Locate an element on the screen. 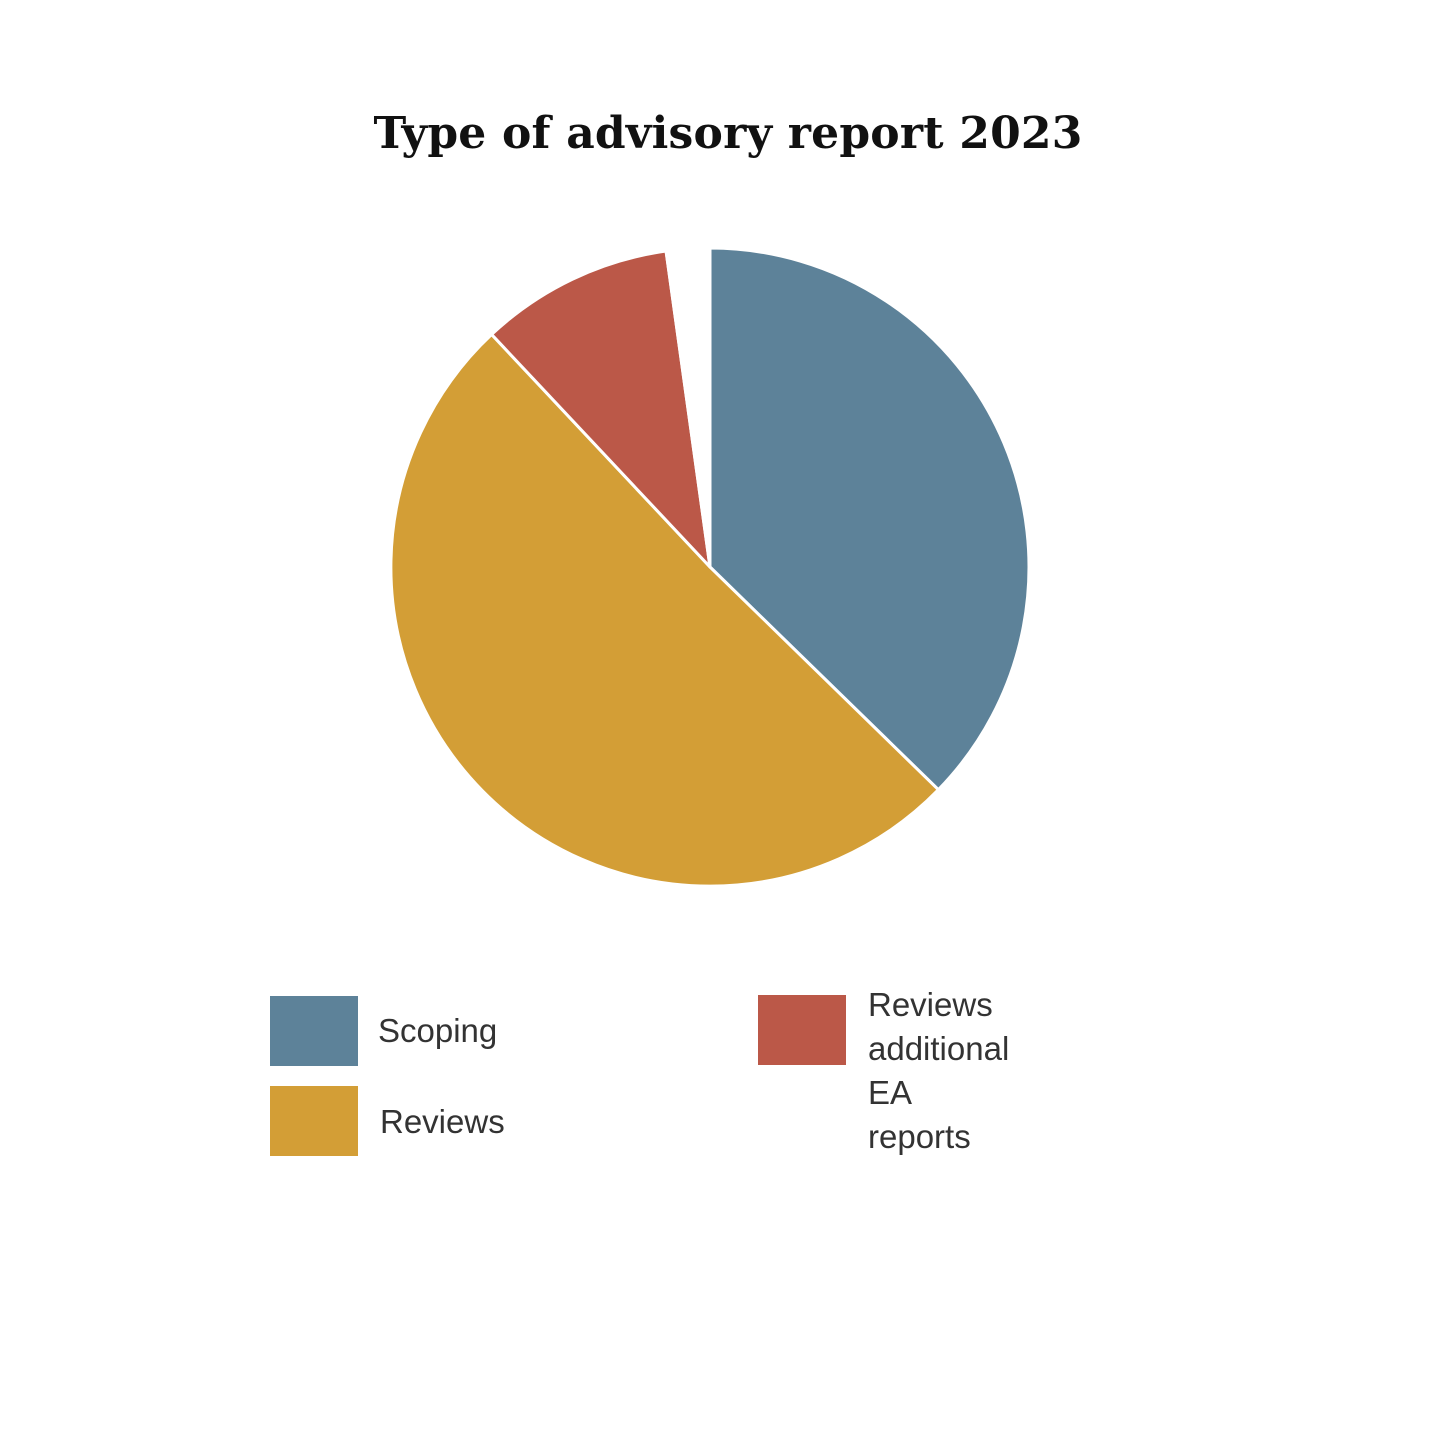  pie-slice-scoping is located at coordinates (869, 519).